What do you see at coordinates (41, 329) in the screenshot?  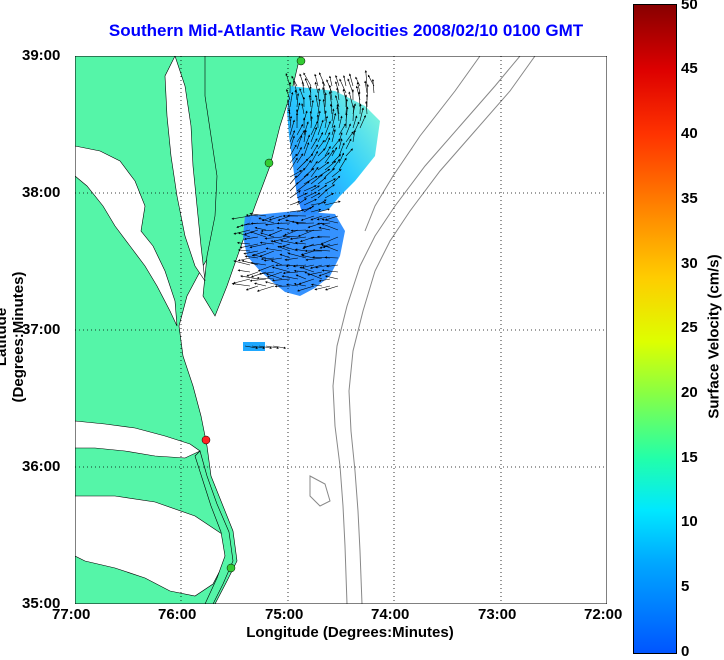 I see `y-tick-label: 37:00` at bounding box center [41, 329].